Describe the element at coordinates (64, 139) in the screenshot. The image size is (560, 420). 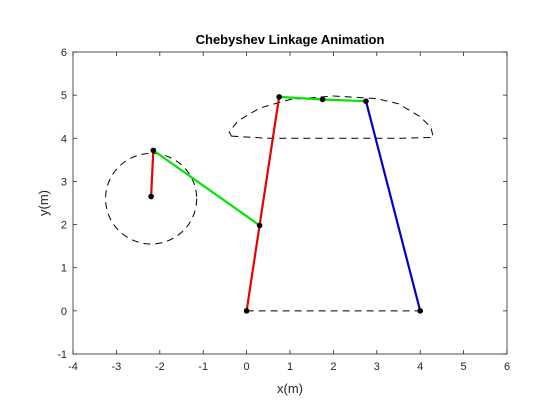
I see `y-tick-label: 4` at that location.